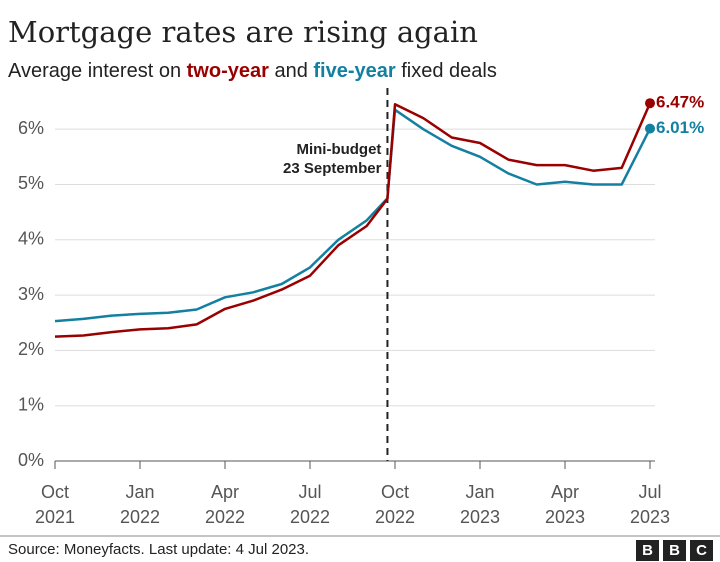 The width and height of the screenshot is (720, 562). What do you see at coordinates (291, 71) in the screenshot?
I see `subtitle-part: and` at bounding box center [291, 71].